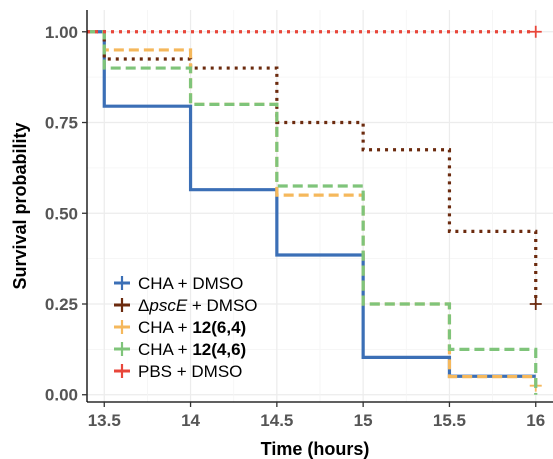 Image resolution: width=553 pixels, height=459 pixels. What do you see at coordinates (104, 420) in the screenshot?
I see `x-tick-label: 13.5` at bounding box center [104, 420].